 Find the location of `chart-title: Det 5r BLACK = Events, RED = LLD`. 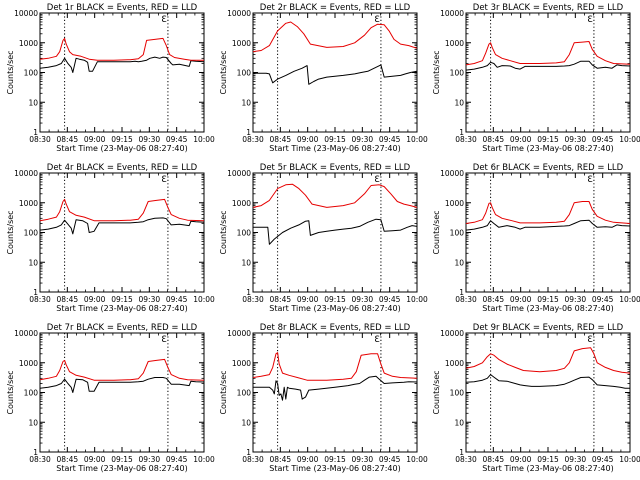

chart-title: Det 5r BLACK = Events, RED = LLD is located at coordinates (335, 168).